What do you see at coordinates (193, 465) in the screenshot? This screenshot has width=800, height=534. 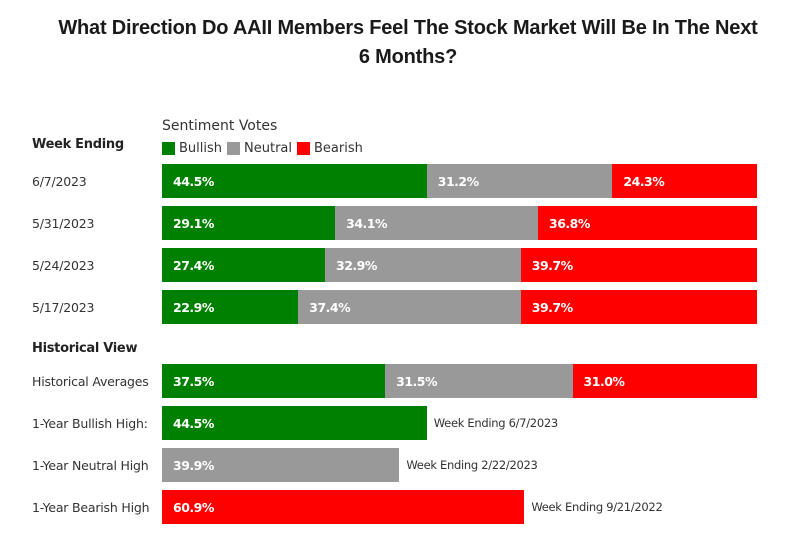 I see `data-label-neutral: 39.9%` at bounding box center [193, 465].